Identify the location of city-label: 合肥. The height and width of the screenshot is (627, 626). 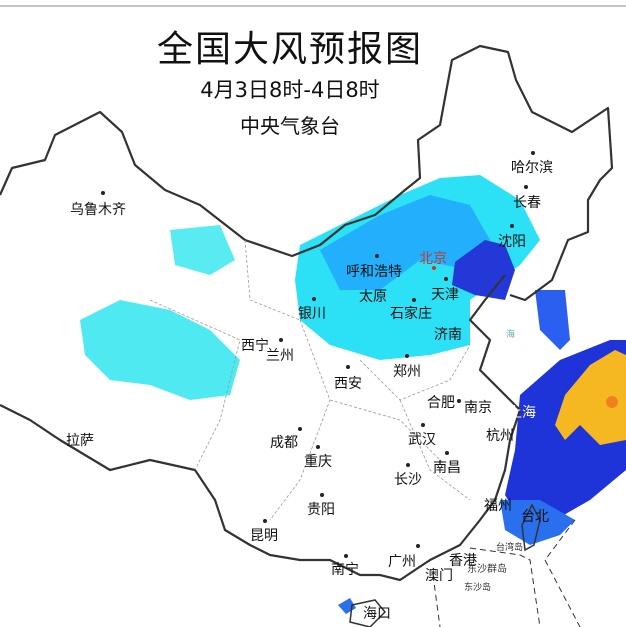
(441, 403).